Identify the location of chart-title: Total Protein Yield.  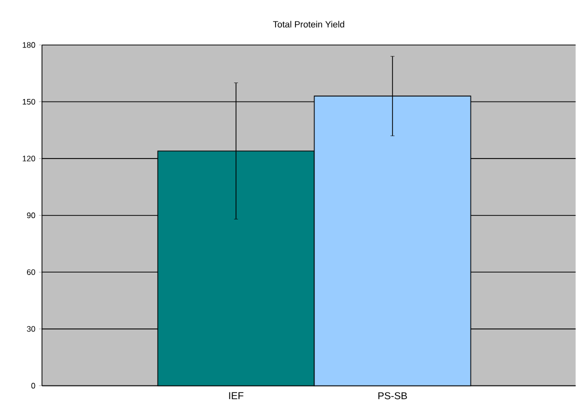
(308, 24).